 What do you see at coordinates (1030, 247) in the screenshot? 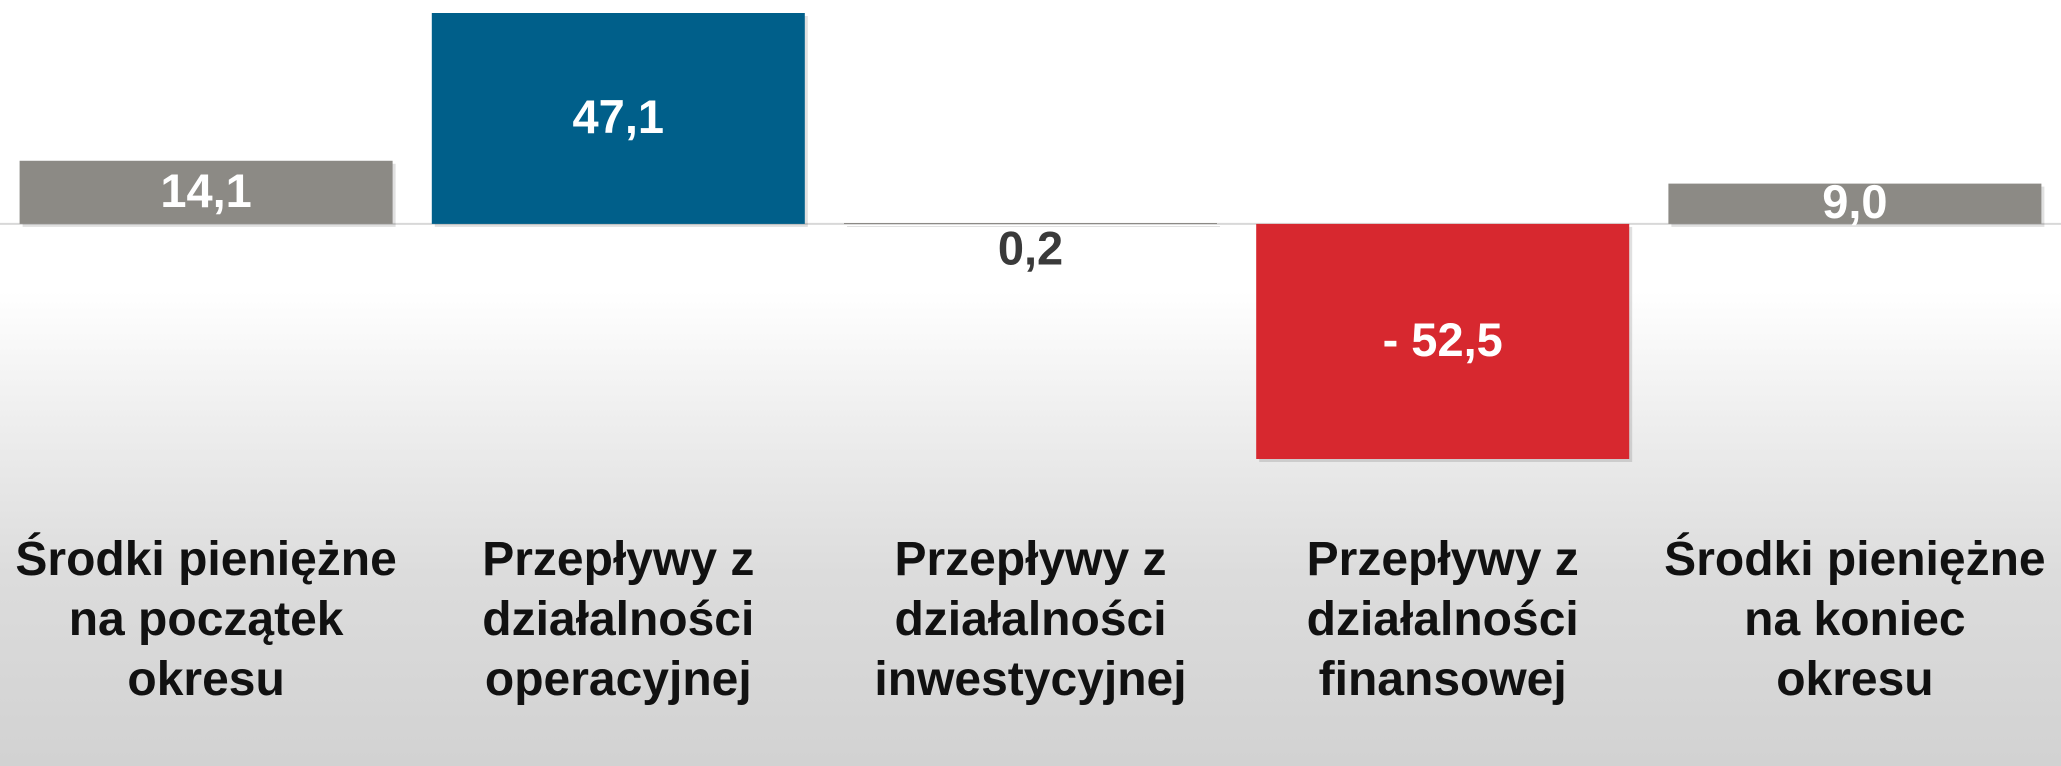
I see `value-label: 0,2` at bounding box center [1030, 247].